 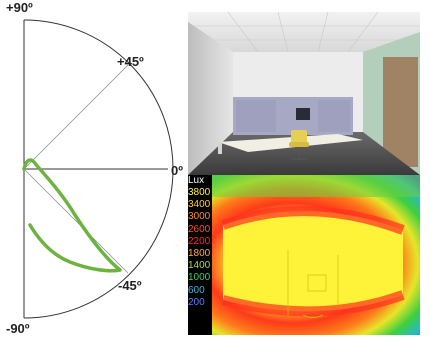 What do you see at coordinates (196, 290) in the screenshot?
I see `lux-level-label: 600` at bounding box center [196, 290].